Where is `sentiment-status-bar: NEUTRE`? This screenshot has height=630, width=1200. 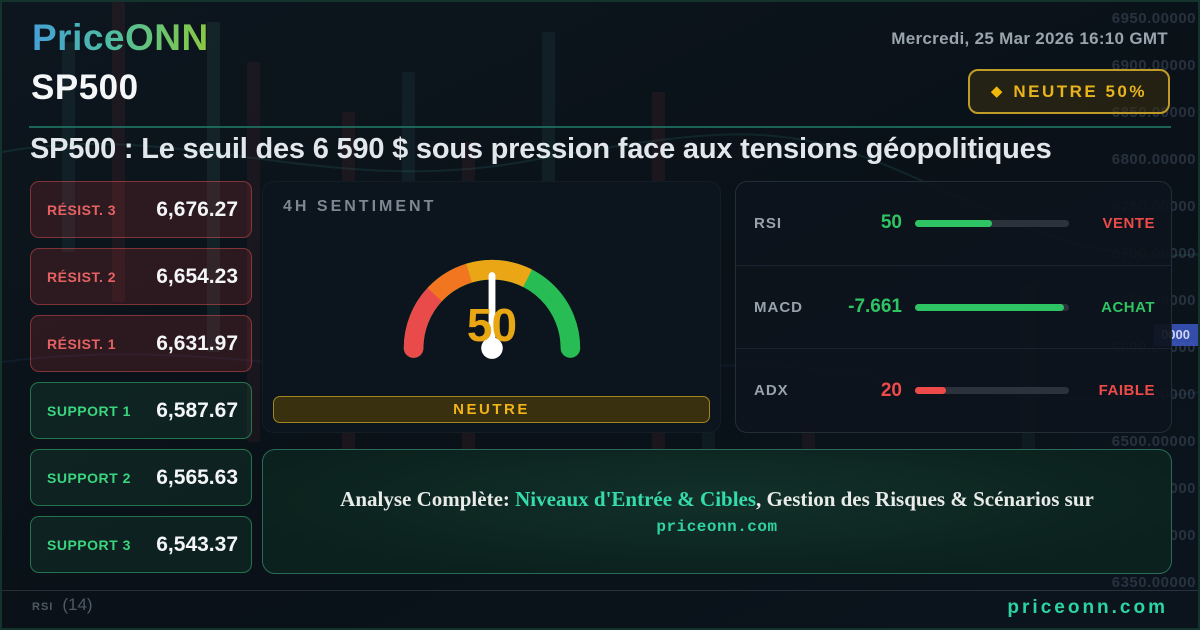
sentiment-status-bar: NEUTRE is located at coordinates (491, 409).